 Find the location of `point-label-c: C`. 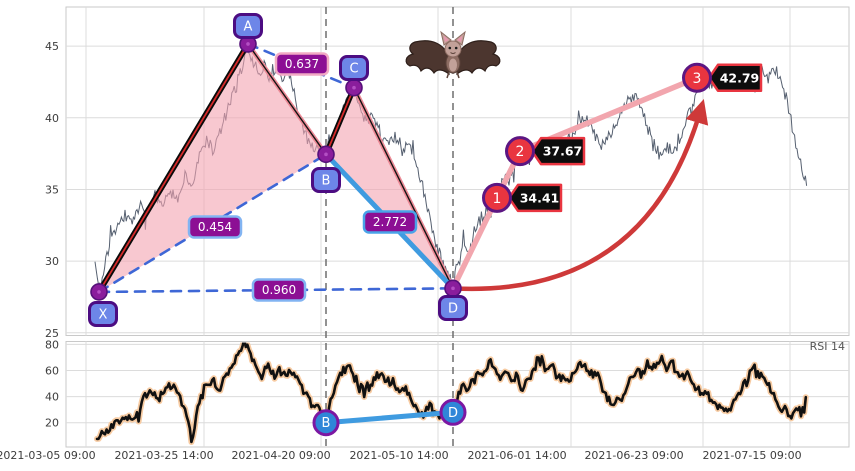

point-label-c: C is located at coordinates (353, 69).